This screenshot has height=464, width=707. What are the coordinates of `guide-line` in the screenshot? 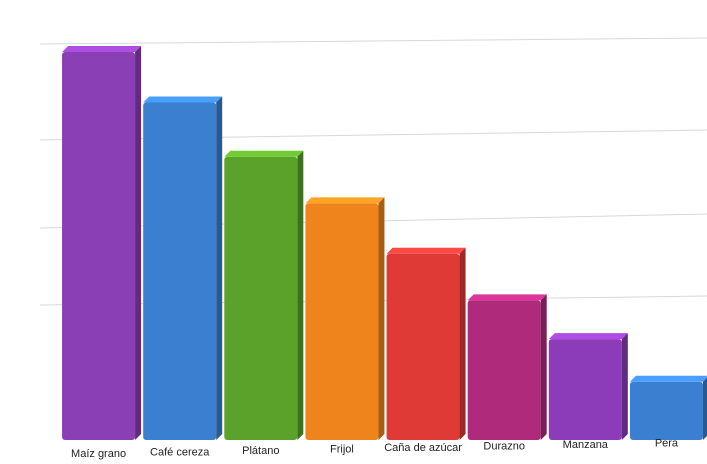 It's located at (373, 41).